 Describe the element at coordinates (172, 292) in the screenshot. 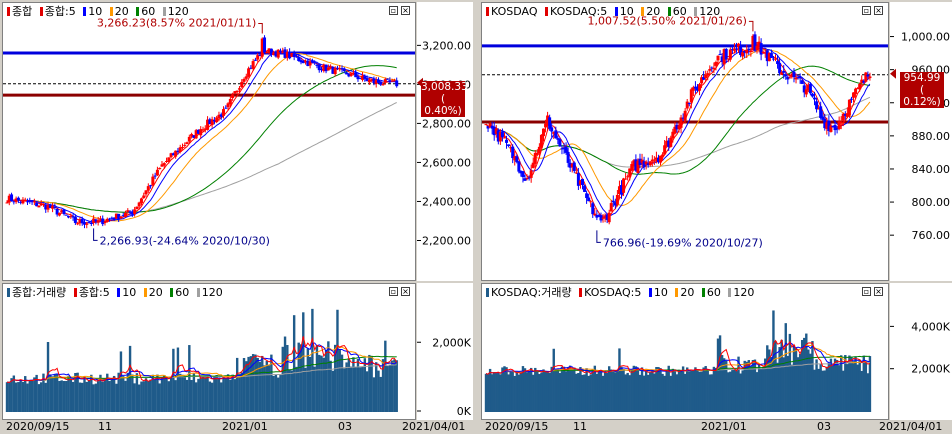

I see `legend-ma60-icon` at that location.